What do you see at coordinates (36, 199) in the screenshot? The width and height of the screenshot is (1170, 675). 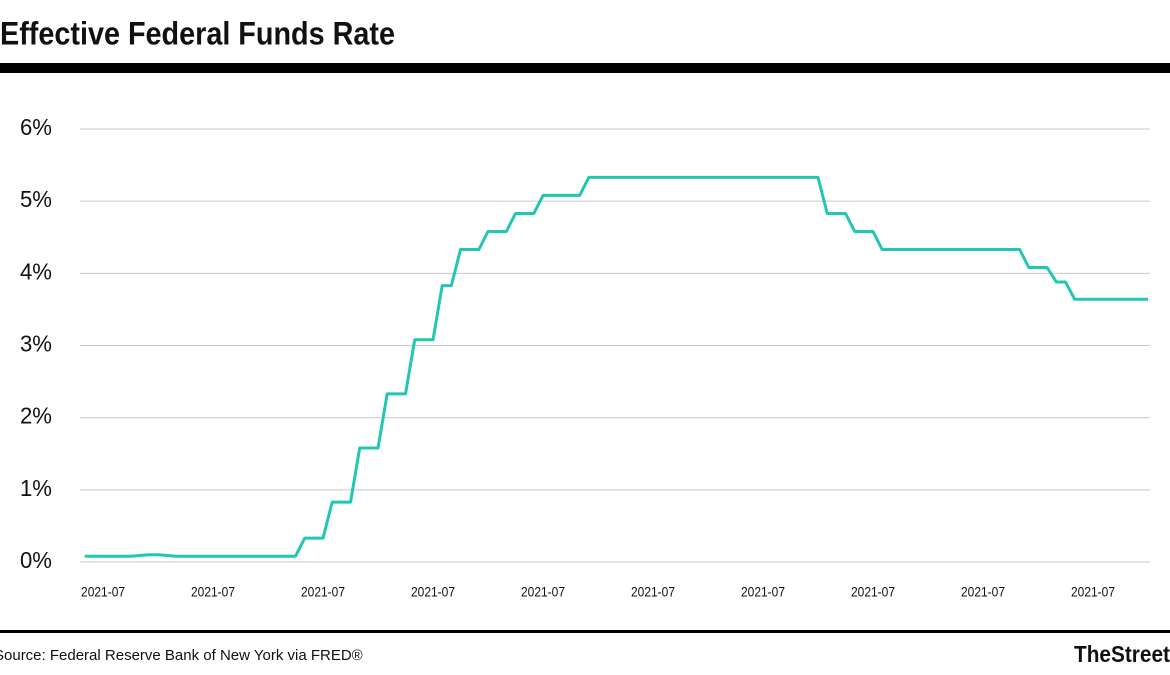 I see `y-tick-label: 5%` at bounding box center [36, 199].